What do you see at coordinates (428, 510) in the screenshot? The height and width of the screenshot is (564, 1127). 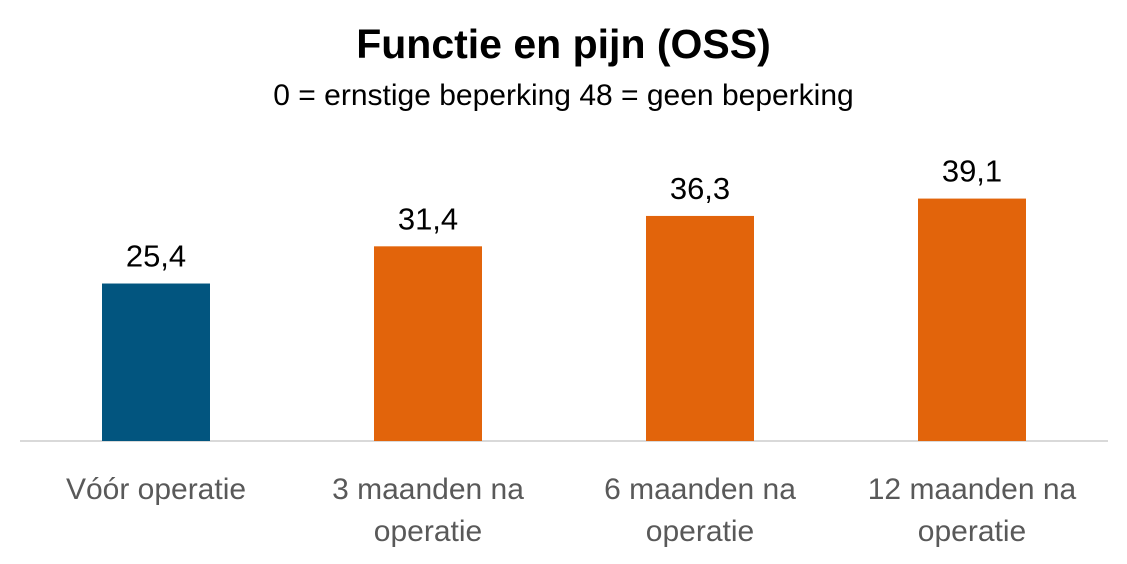 I see `category-label-2: 3 maanden na operatie` at bounding box center [428, 510].